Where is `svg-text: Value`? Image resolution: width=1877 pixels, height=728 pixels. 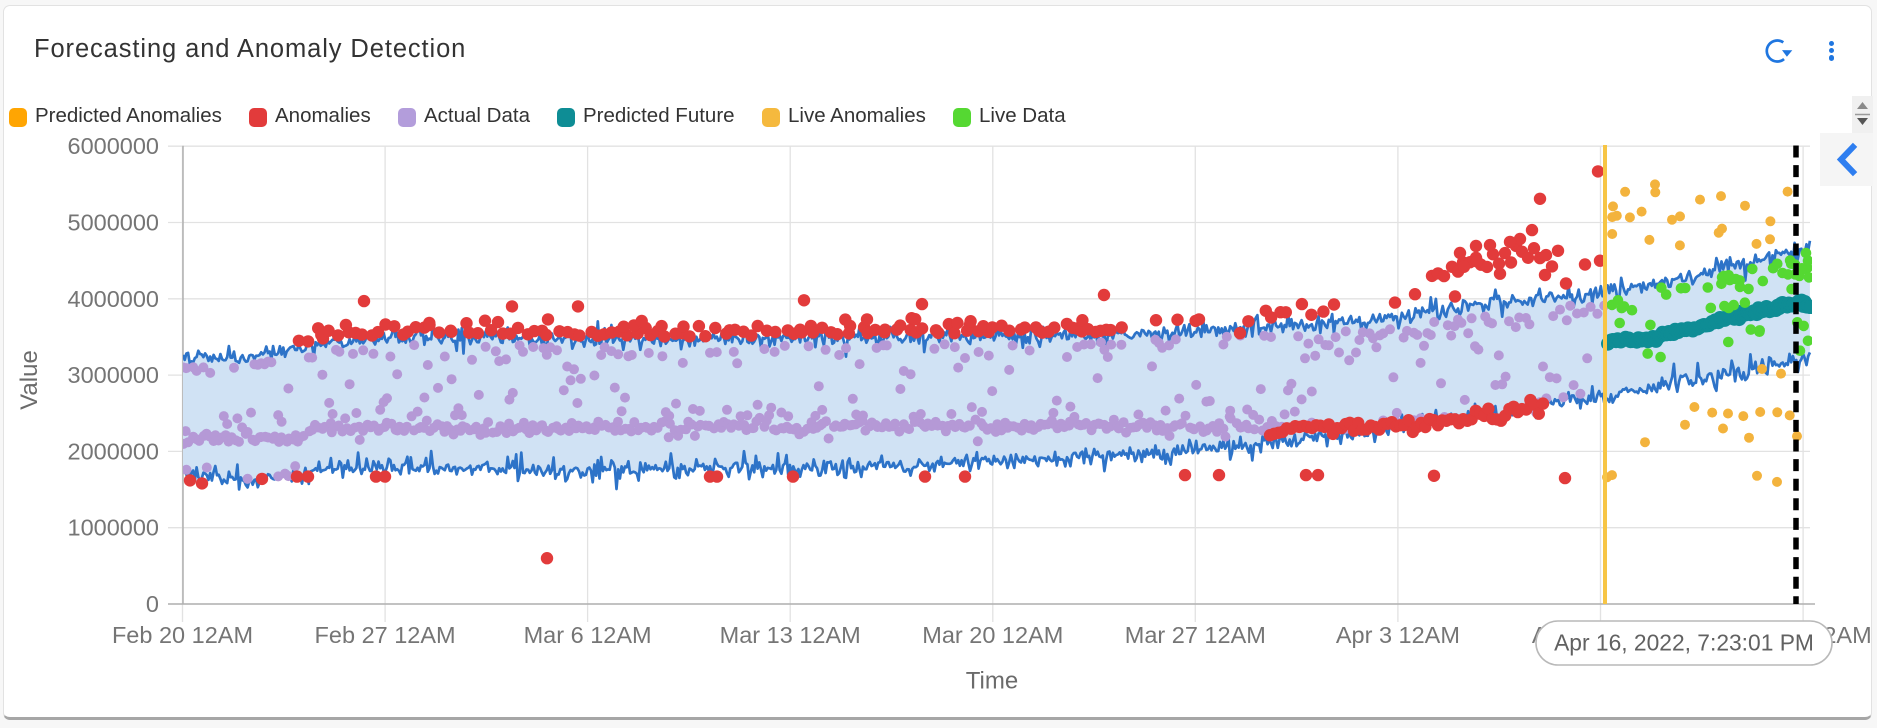
svg-text: Value is located at coordinates (29, 380).